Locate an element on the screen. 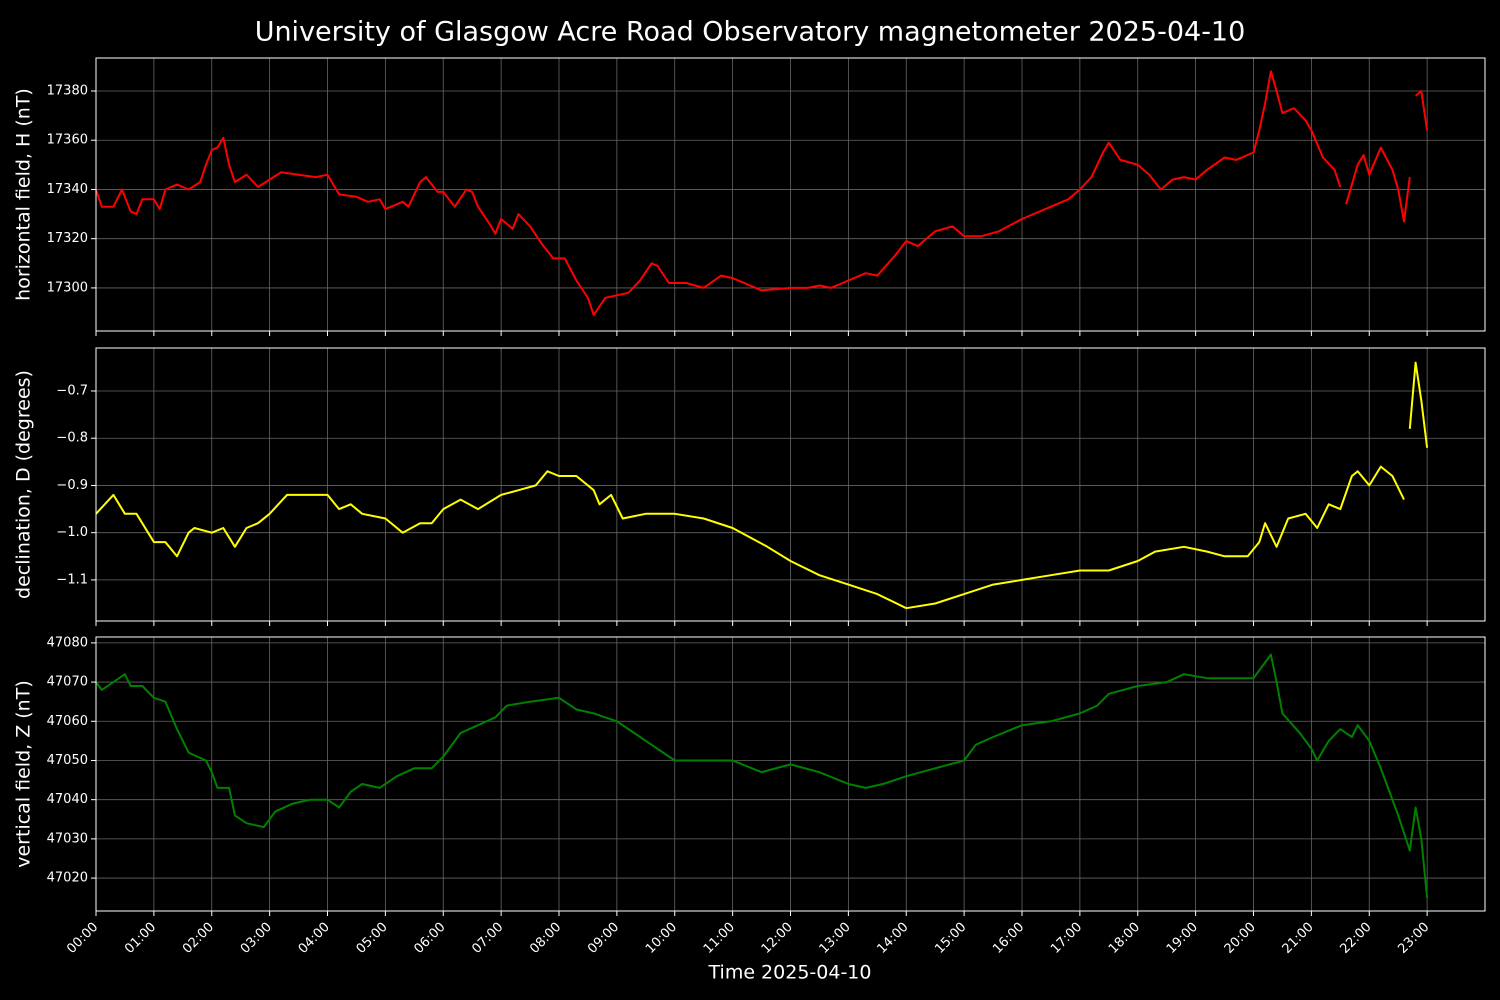  x-tick-label: 17:00 is located at coordinates (1066, 938).